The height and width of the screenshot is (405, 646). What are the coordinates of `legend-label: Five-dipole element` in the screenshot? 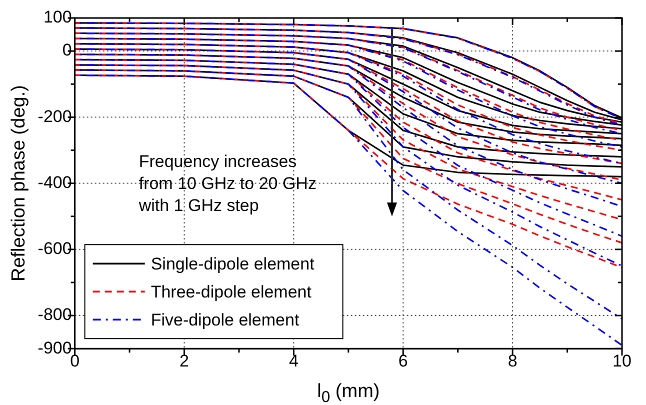 It's located at (225, 320).